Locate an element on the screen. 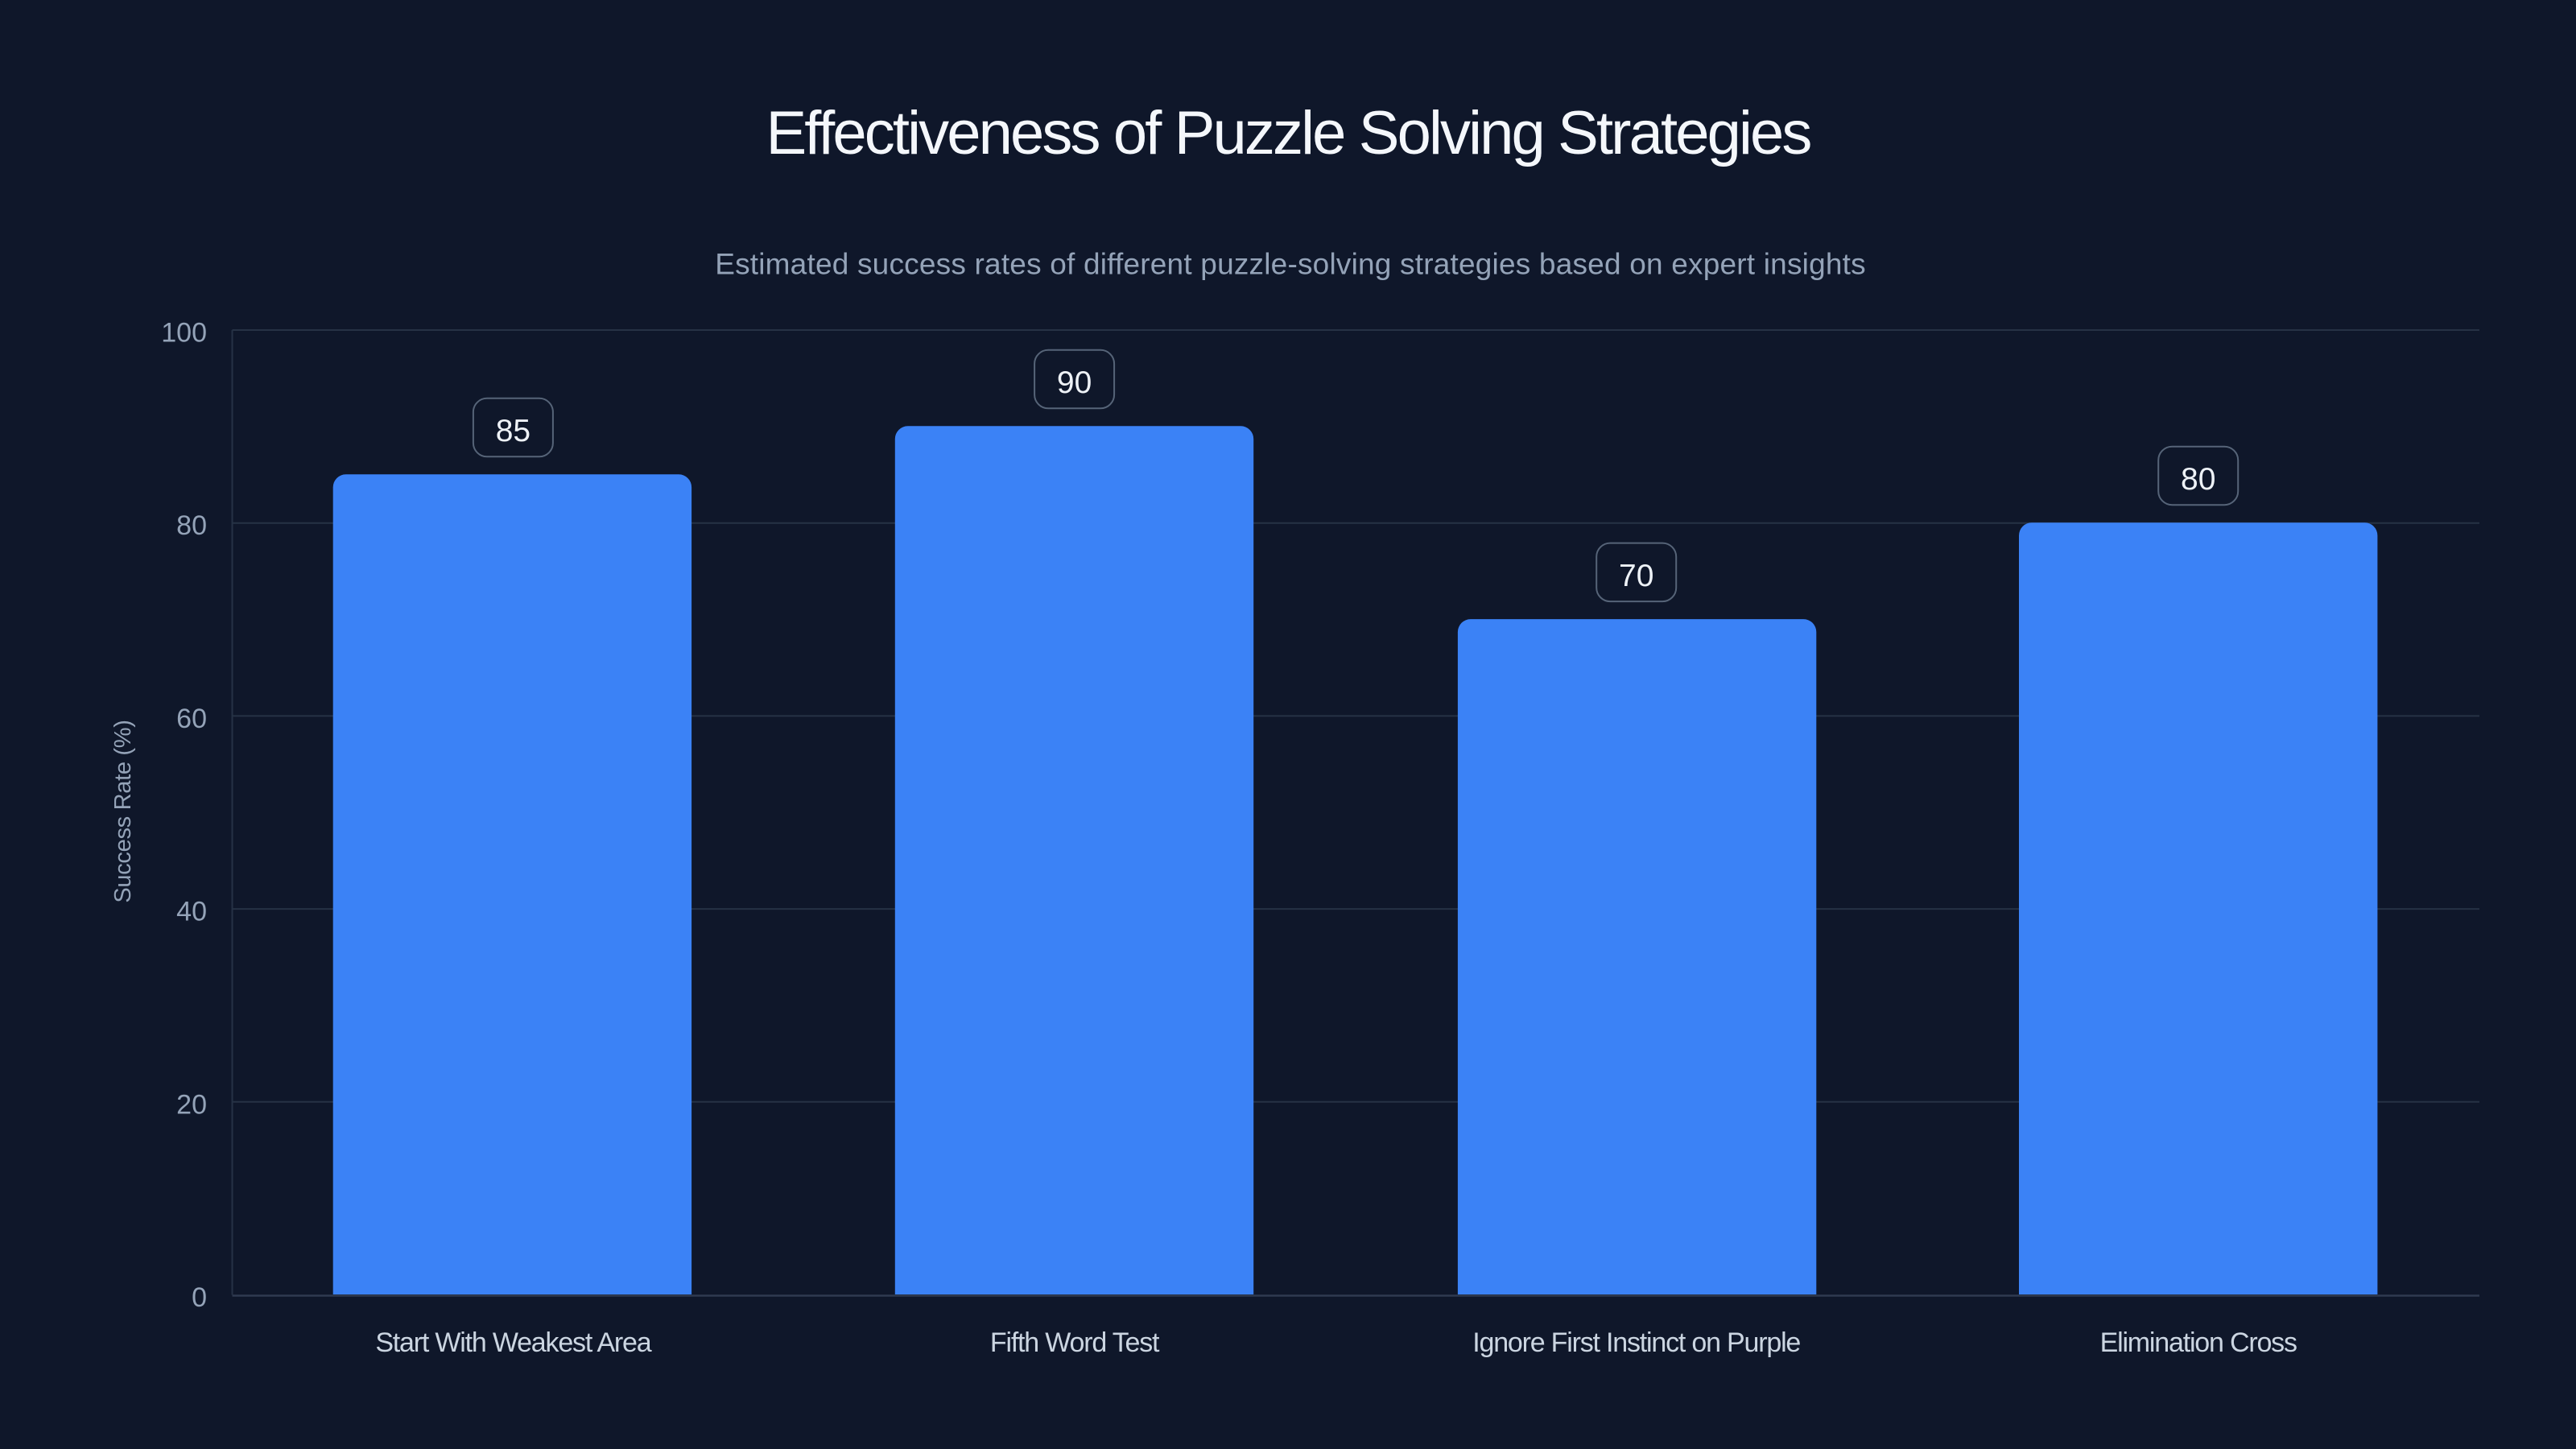  svg-text:Ignore First Instinct on Purpl: Ignore First Instinct on Purple is located at coordinates (1636, 1342).